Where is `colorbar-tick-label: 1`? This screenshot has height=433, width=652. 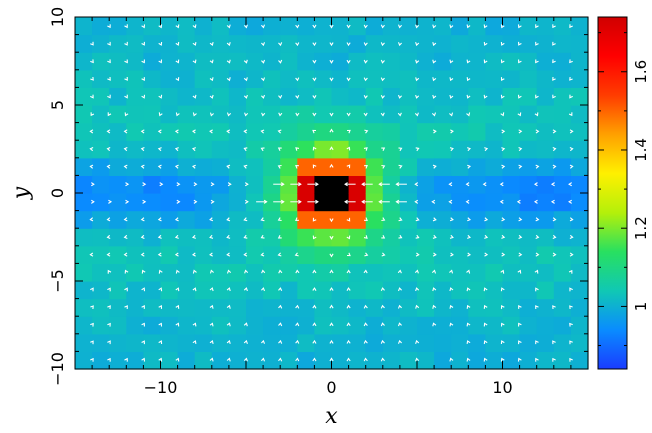
colorbar-tick-label: 1 is located at coordinates (641, 307).